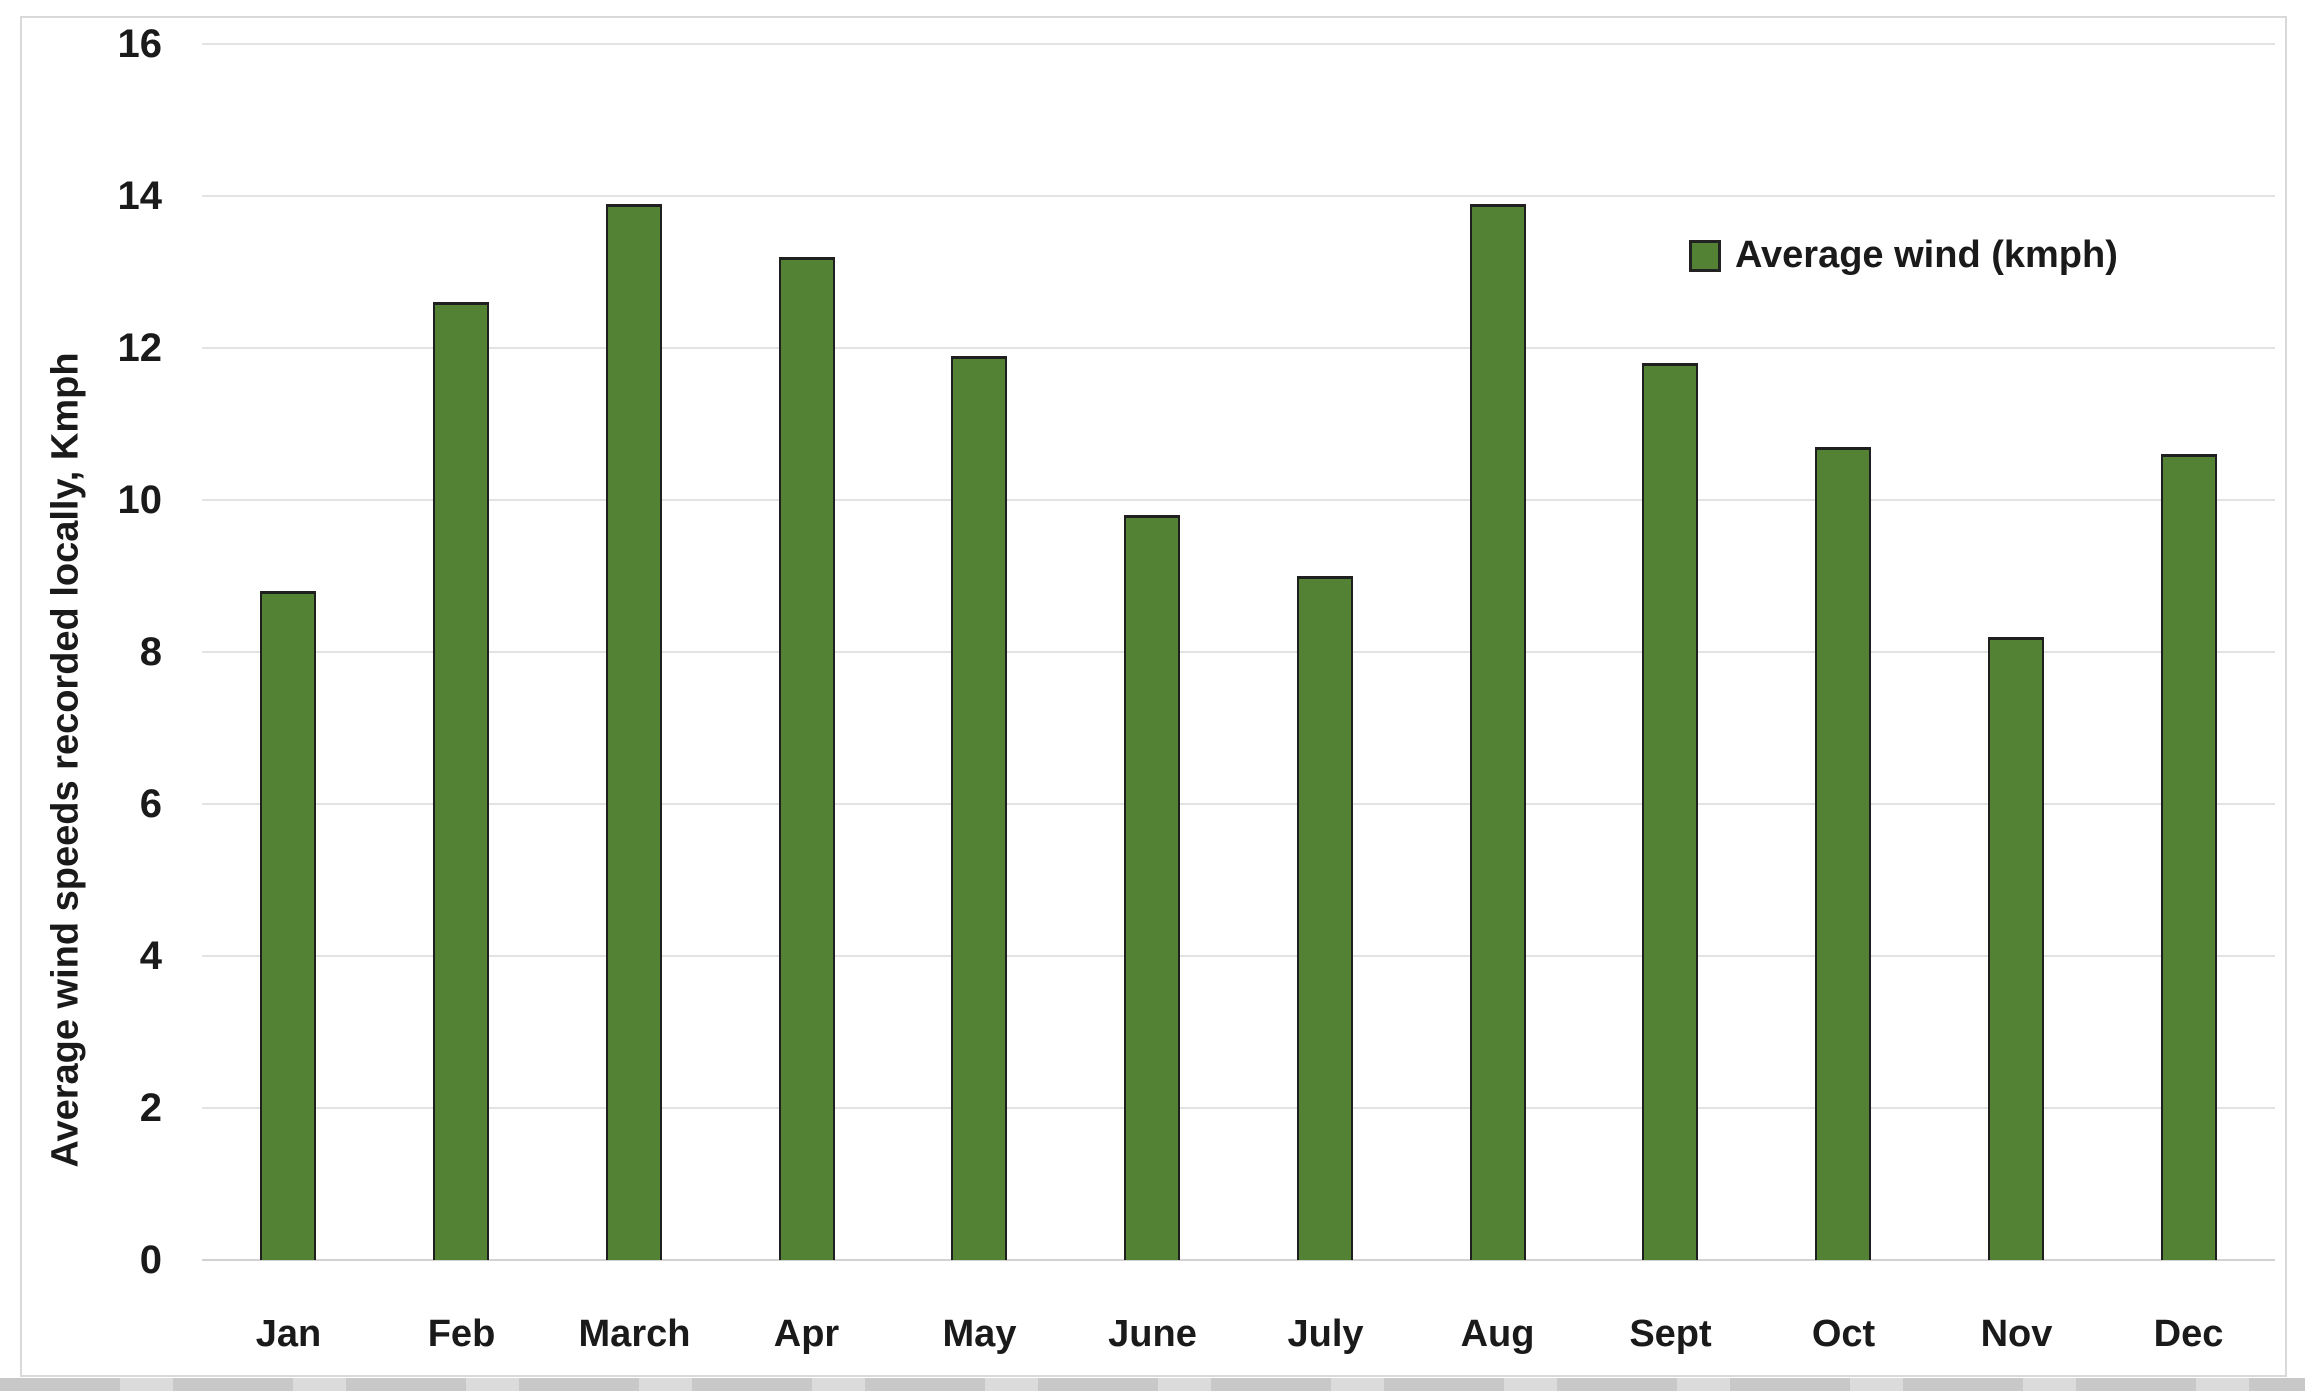 Image resolution: width=2305 pixels, height=1391 pixels. I want to click on bar-july, so click(1325, 918).